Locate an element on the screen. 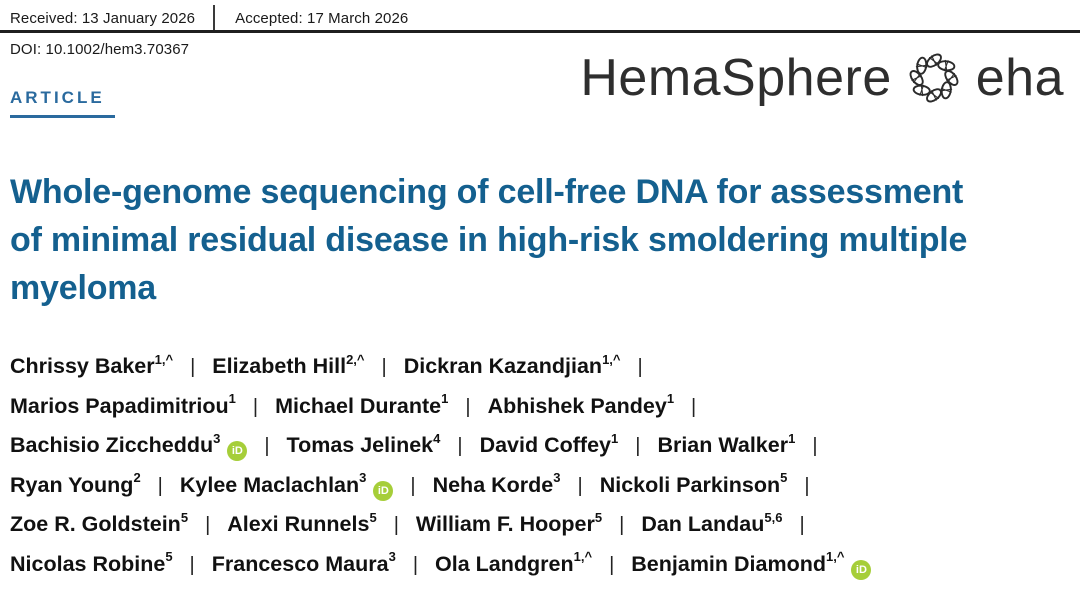 The height and width of the screenshot is (590, 1080). author: David Coffey1 is located at coordinates (549, 443).